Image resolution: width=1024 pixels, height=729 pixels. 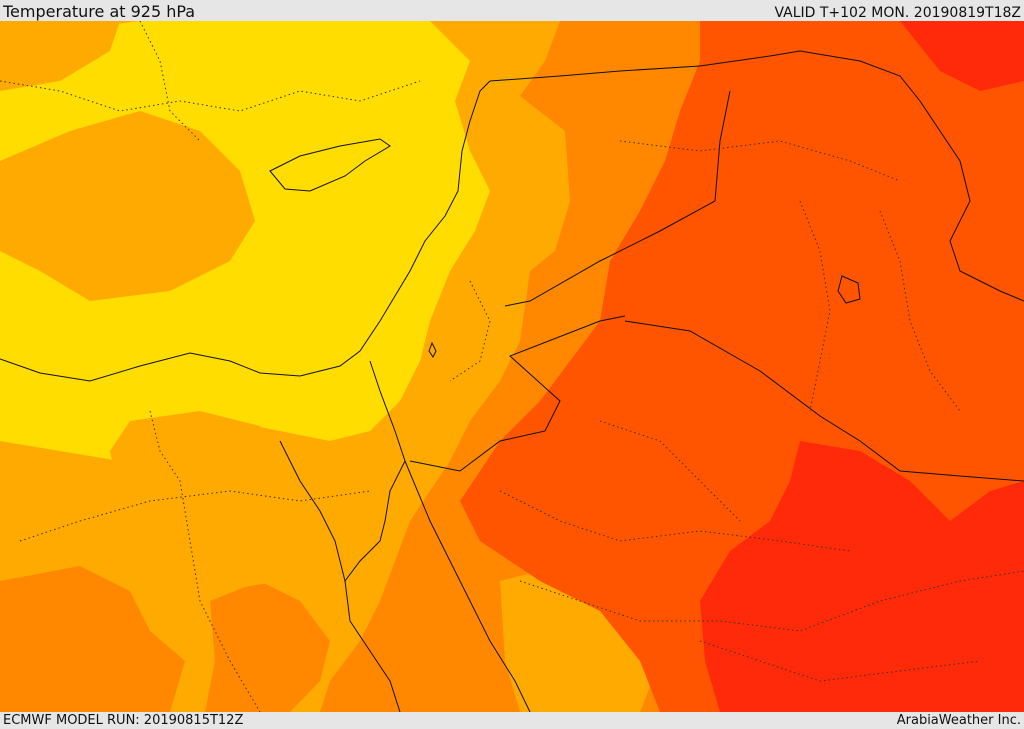 I want to click on coastline-levant-sinai, so click(x=375, y=536).